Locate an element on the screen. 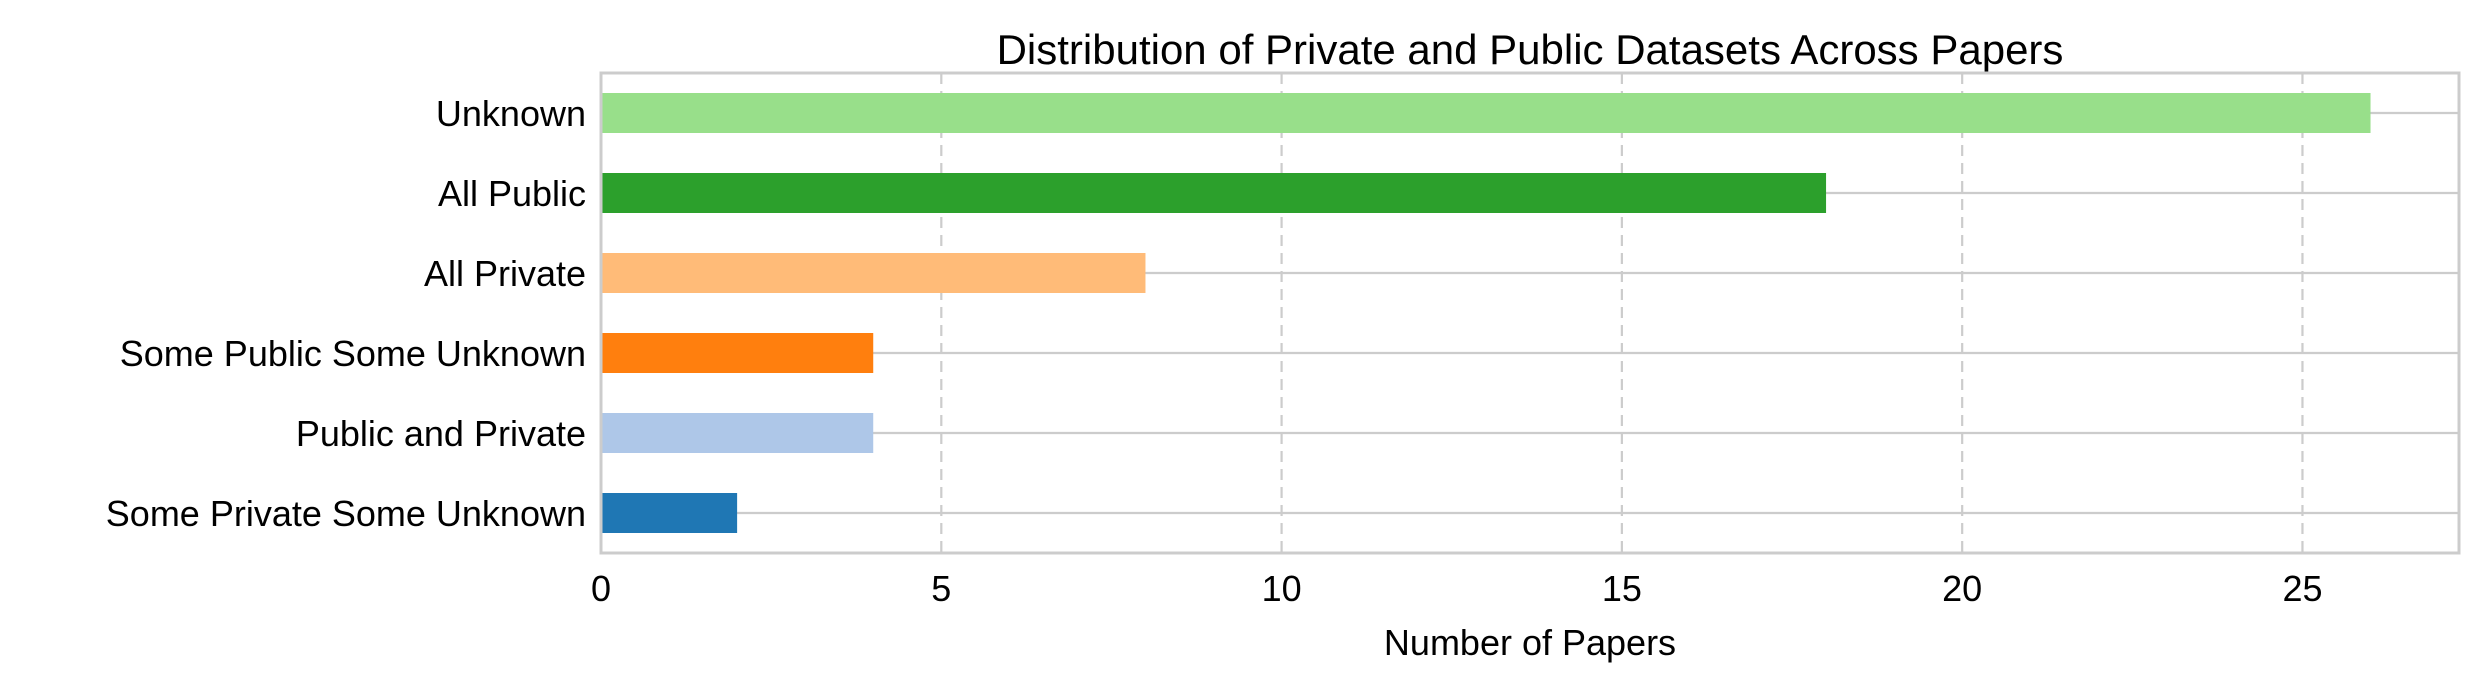 The width and height of the screenshot is (2489, 691). y-tick-label: Unknown is located at coordinates (511, 113).